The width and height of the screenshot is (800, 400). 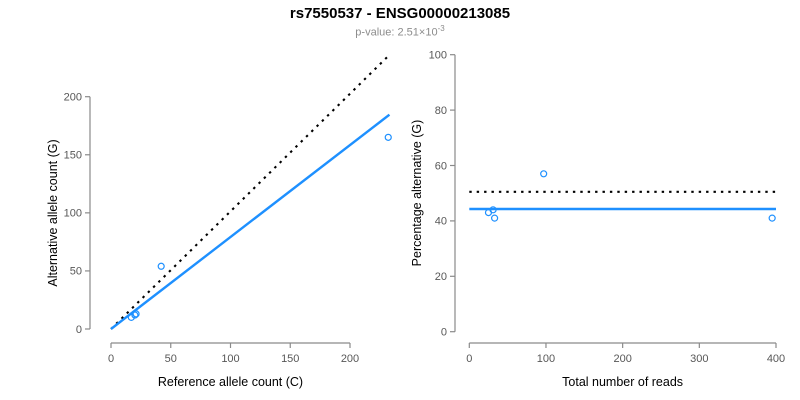 I want to click on x-axis-title-right: Total number of reads, so click(x=622, y=382).